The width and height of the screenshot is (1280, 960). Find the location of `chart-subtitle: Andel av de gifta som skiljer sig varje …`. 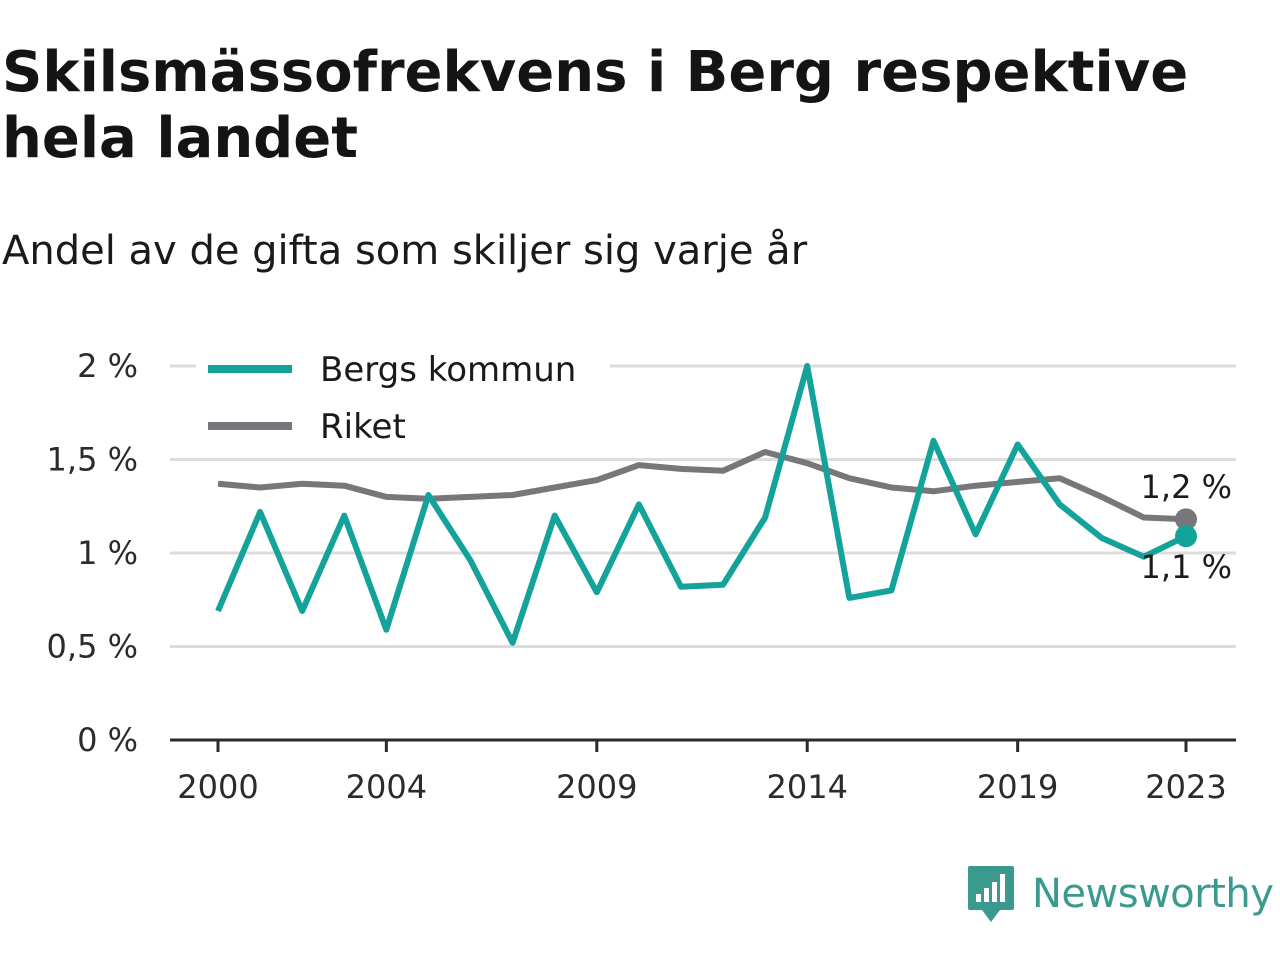

chart-subtitle: Andel av de gifta som skiljer sig varje … is located at coordinates (405, 251).